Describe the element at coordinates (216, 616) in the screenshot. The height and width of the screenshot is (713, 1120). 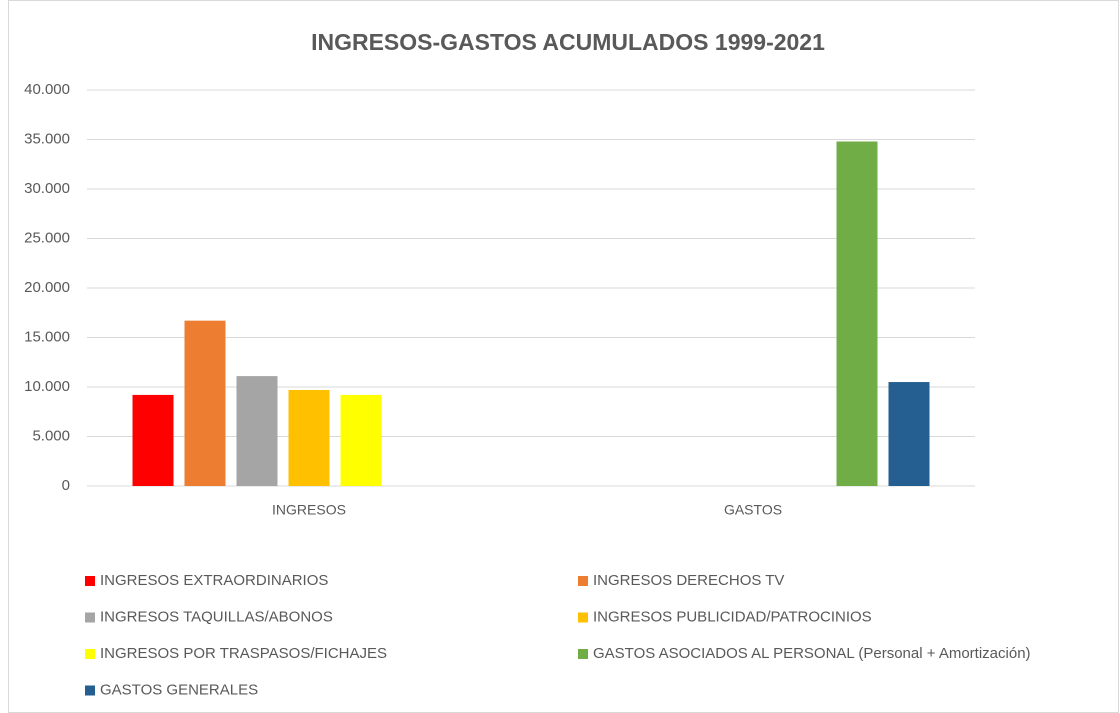
I see `legend-label: INGRESOS TAQUILLAS/ABONOS` at that location.